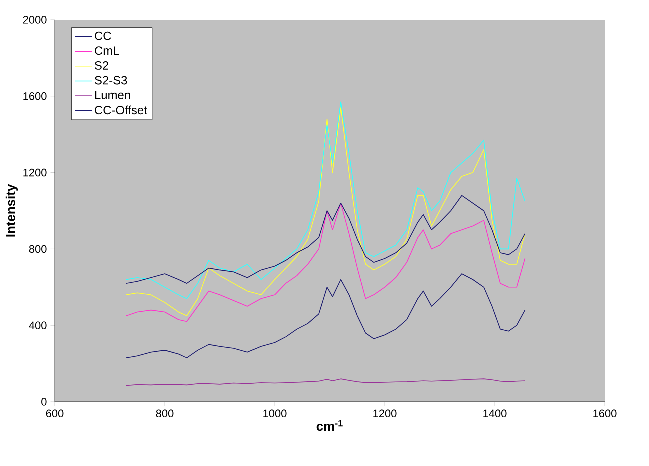 Image resolution: width=649 pixels, height=466 pixels. What do you see at coordinates (165, 414) in the screenshot?
I see `x-tick-label: 800` at bounding box center [165, 414].